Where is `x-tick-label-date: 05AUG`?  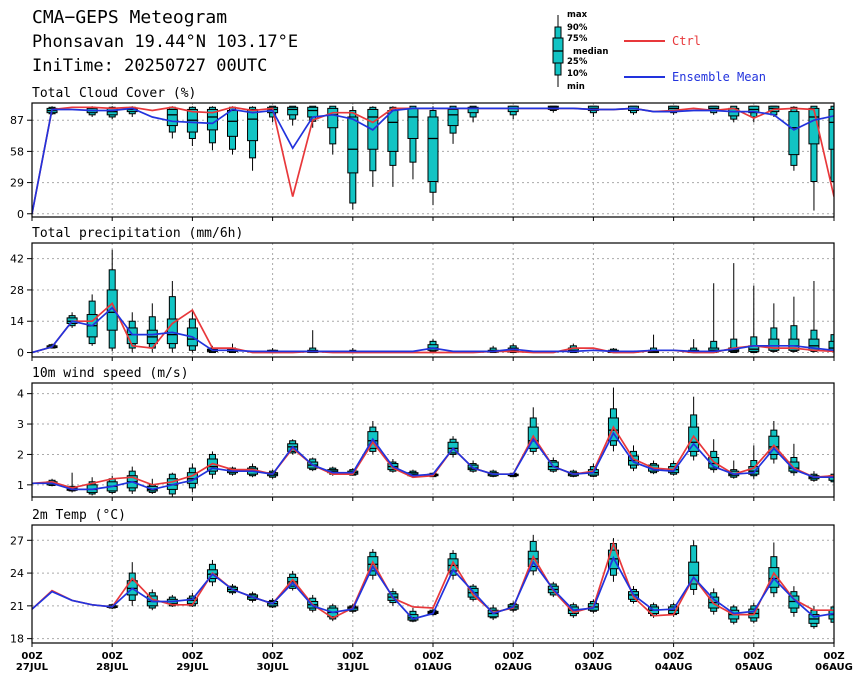
x-tick-label-date: 05AUG is located at coordinates (754, 667).